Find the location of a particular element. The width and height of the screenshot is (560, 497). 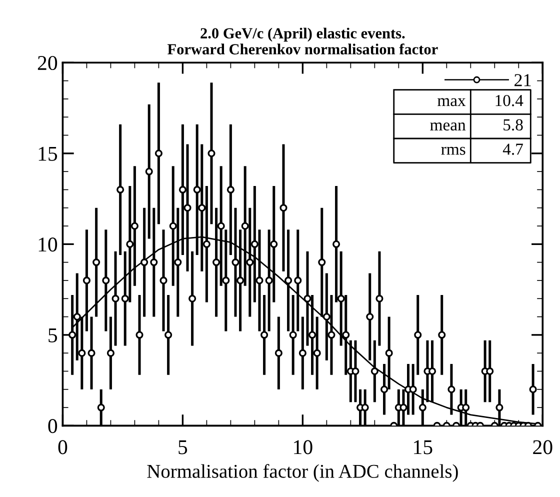

chart-title: 2.0 GeV/c (April) elastic events. Forward Cherenkov normalisation factor is located at coordinates (303, 41).